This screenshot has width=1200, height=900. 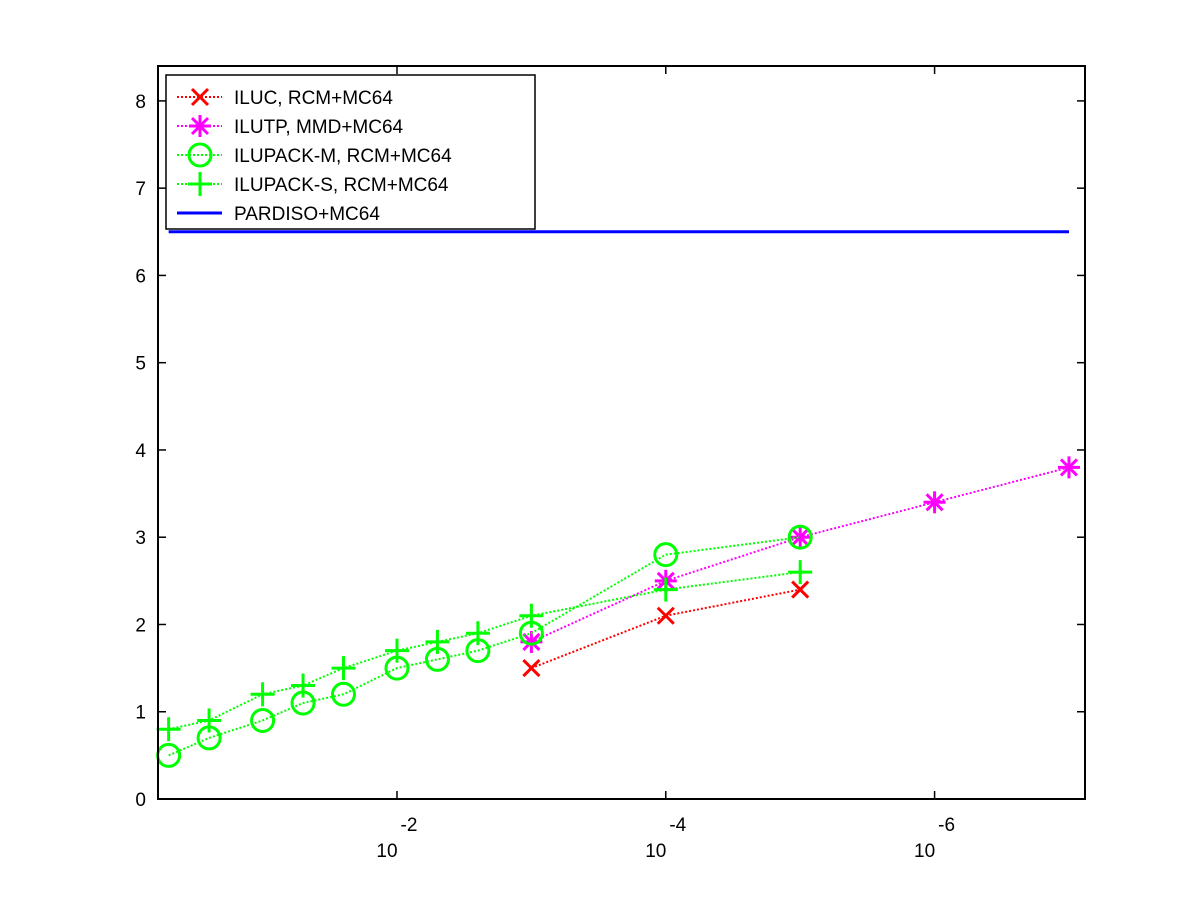 I want to click on y-tick-label: 6, so click(x=140, y=276).